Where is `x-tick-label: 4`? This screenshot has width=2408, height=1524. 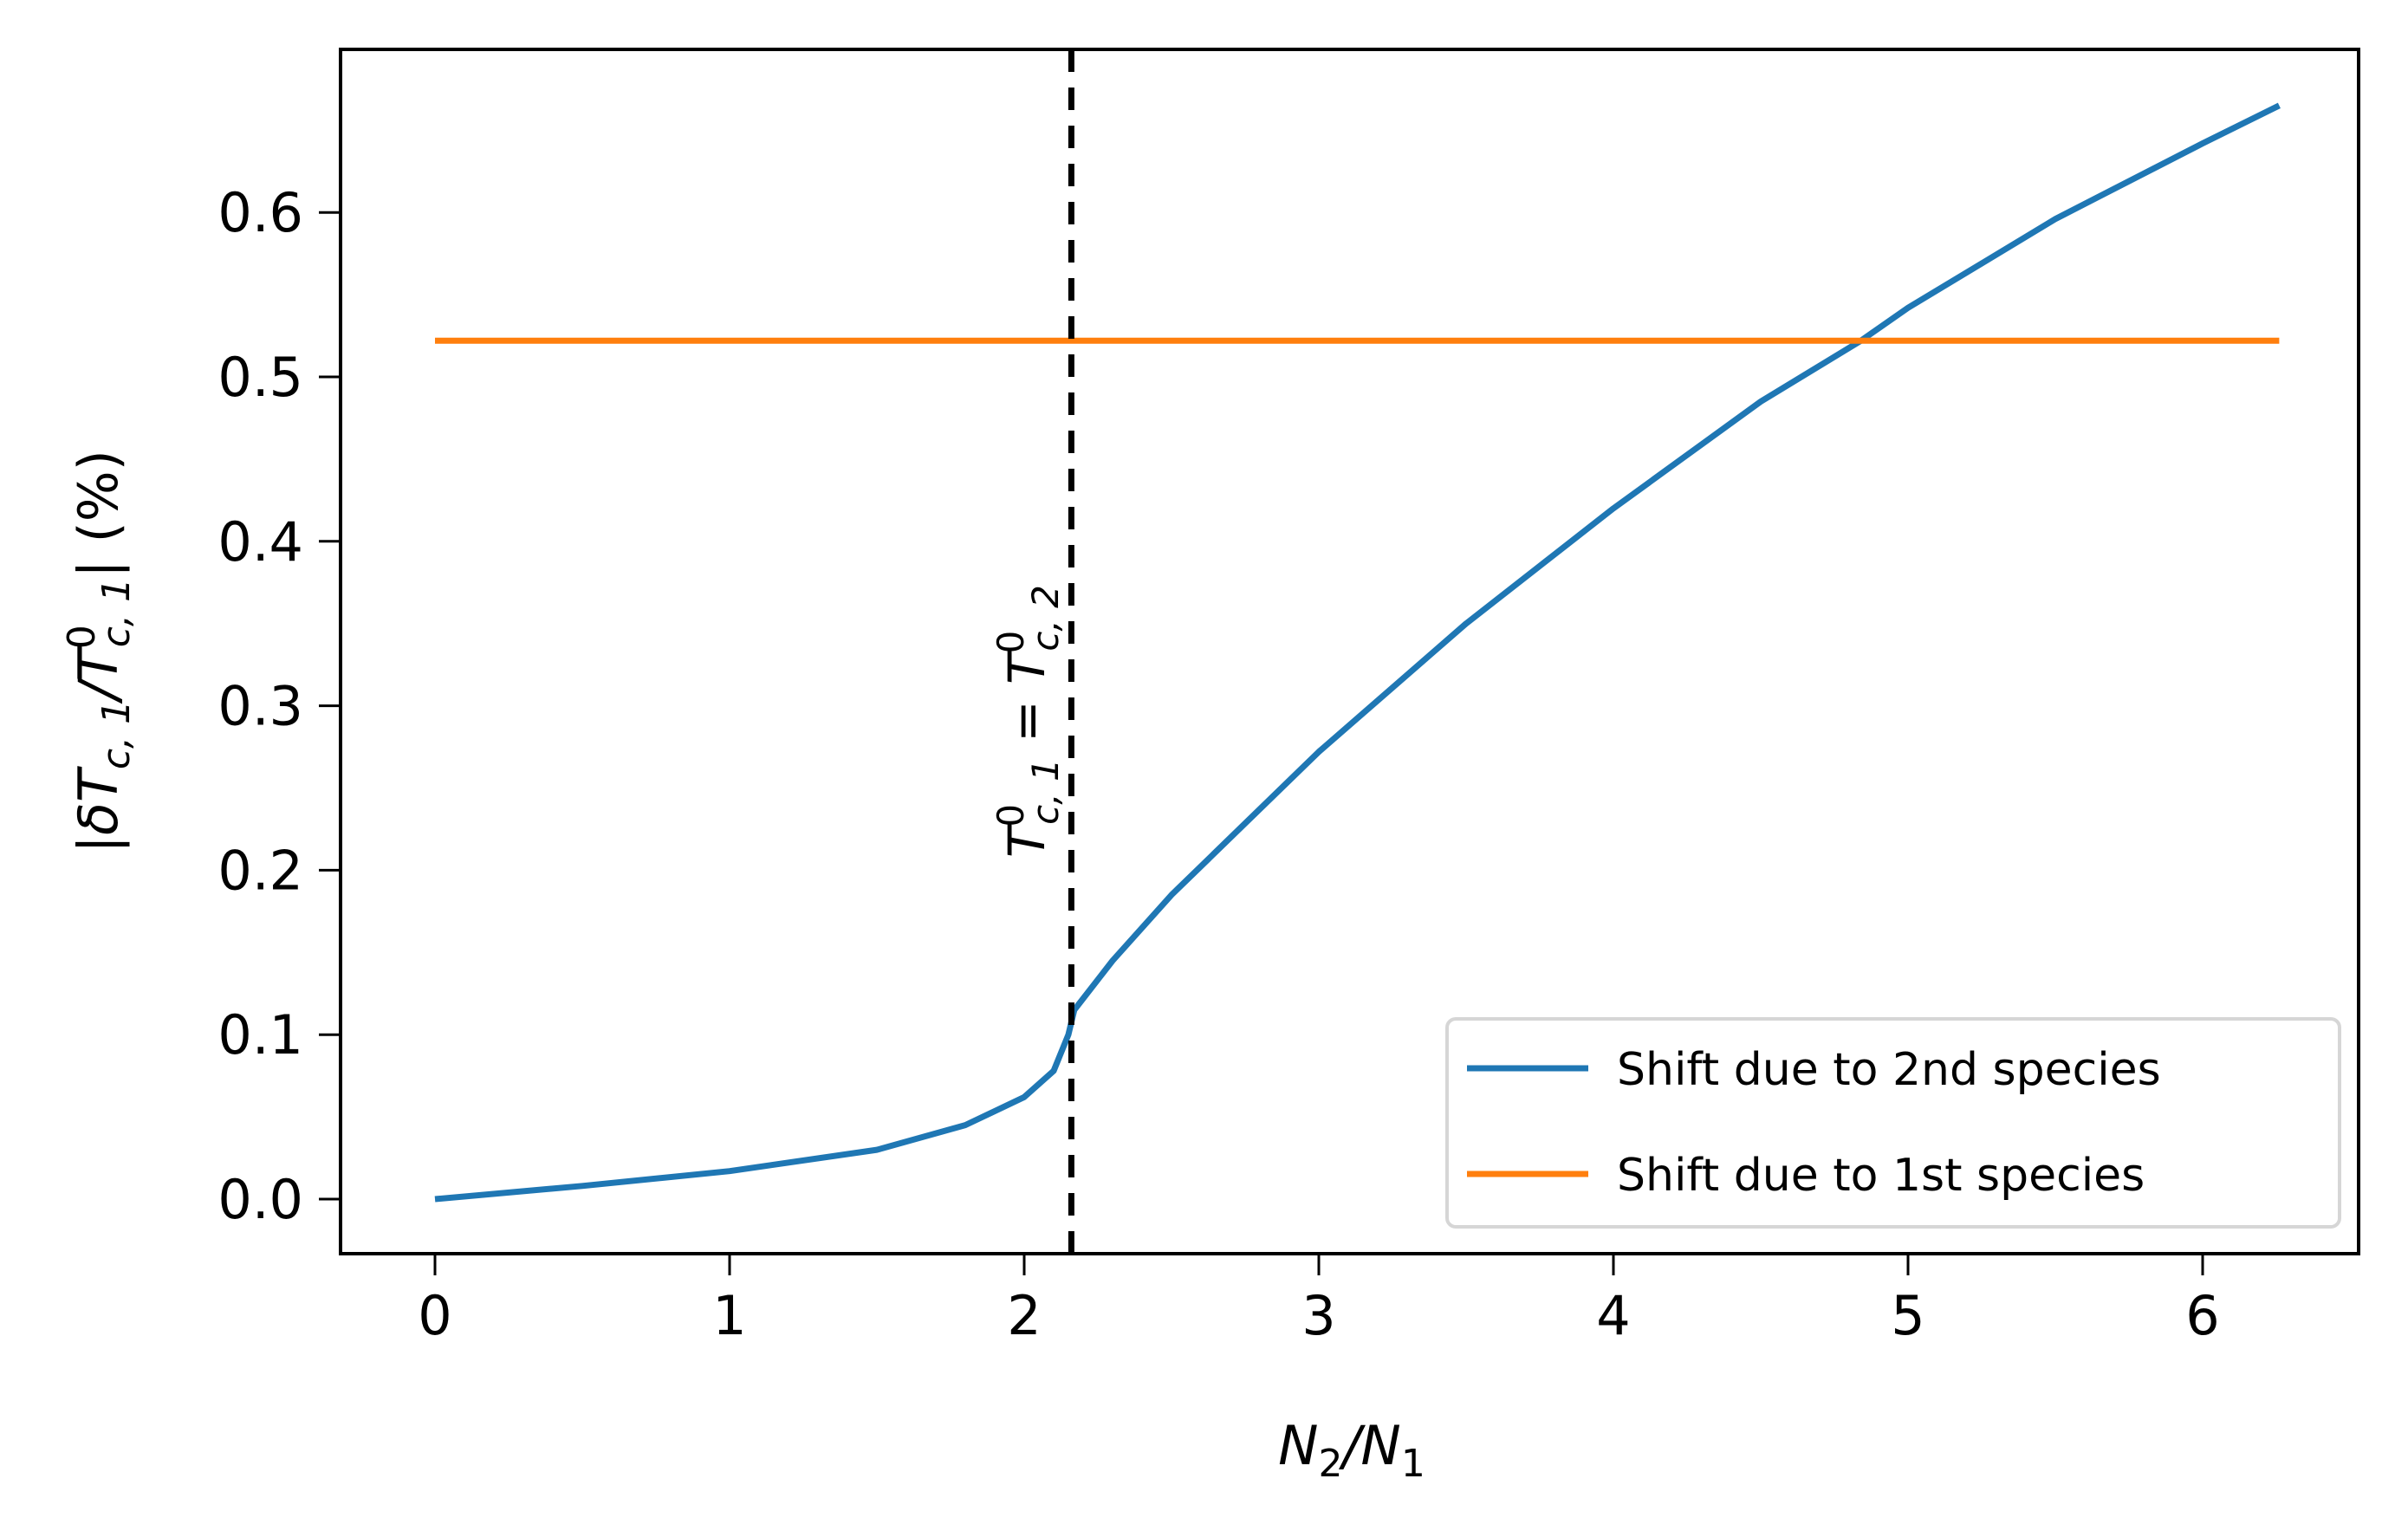
x-tick-label: 4 is located at coordinates (1613, 1316).